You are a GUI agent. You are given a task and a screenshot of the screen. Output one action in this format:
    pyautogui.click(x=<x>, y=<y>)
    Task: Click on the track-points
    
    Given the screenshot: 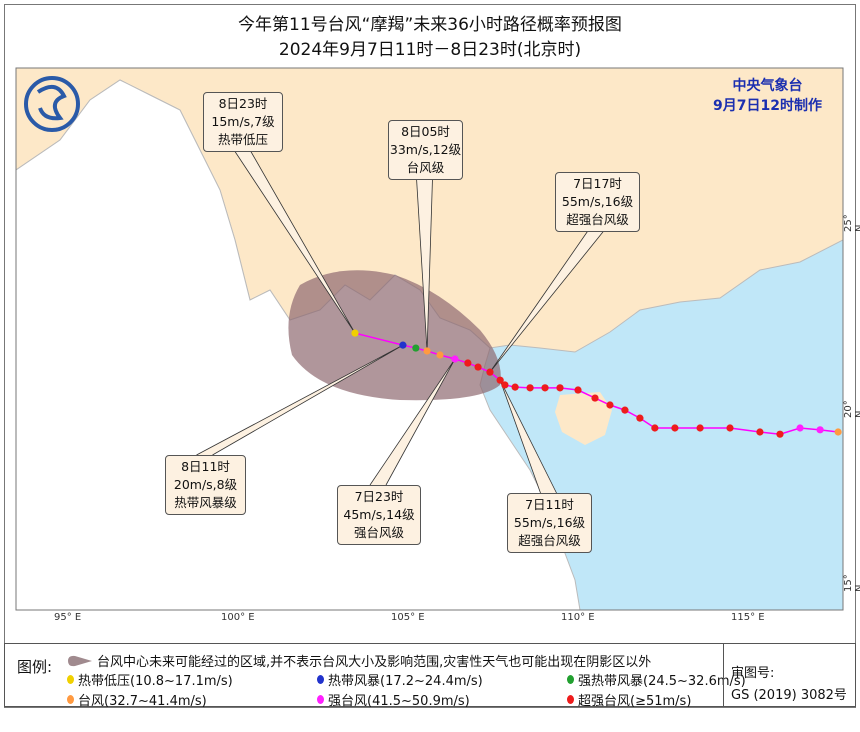 What is the action you would take?
    pyautogui.click(x=596, y=383)
    